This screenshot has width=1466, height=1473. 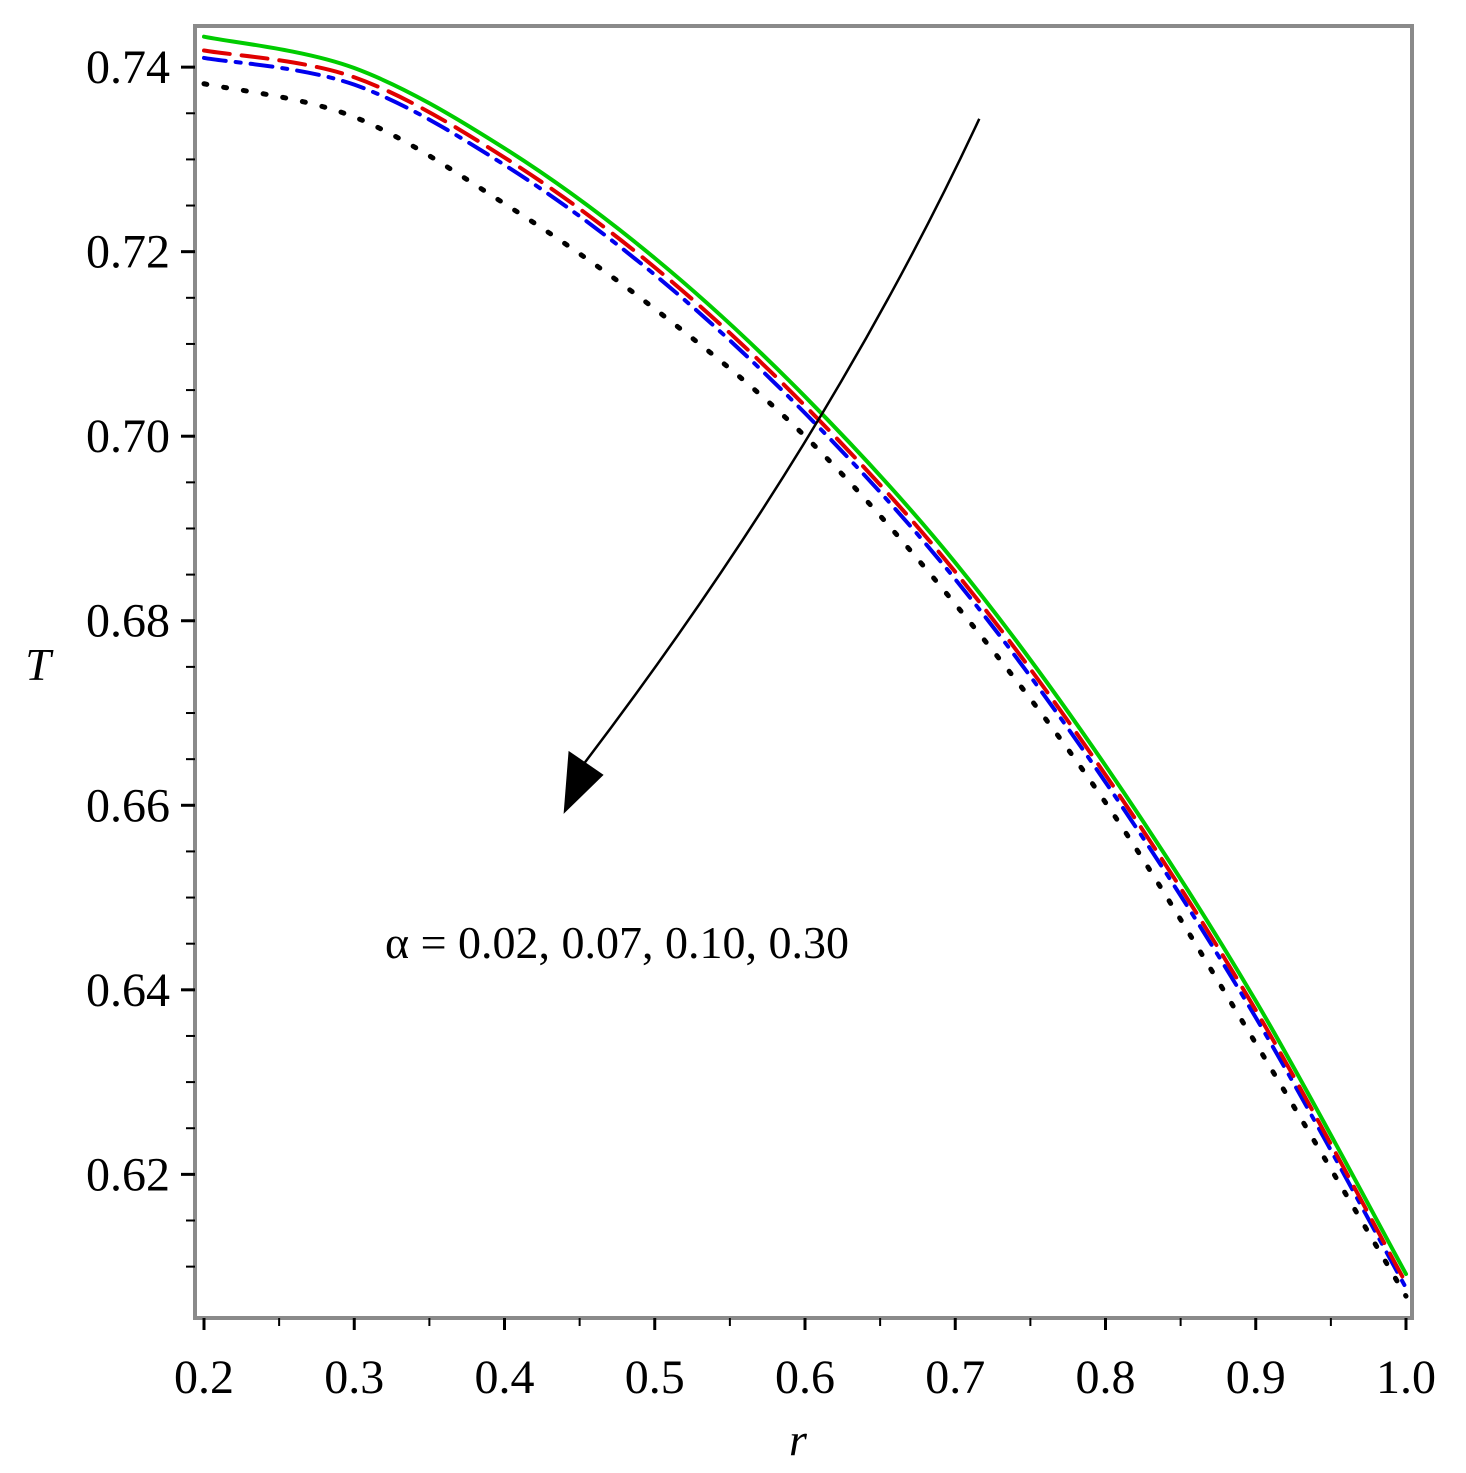 What do you see at coordinates (1256, 1377) in the screenshot?
I see `x-tick-label: 0.9` at bounding box center [1256, 1377].